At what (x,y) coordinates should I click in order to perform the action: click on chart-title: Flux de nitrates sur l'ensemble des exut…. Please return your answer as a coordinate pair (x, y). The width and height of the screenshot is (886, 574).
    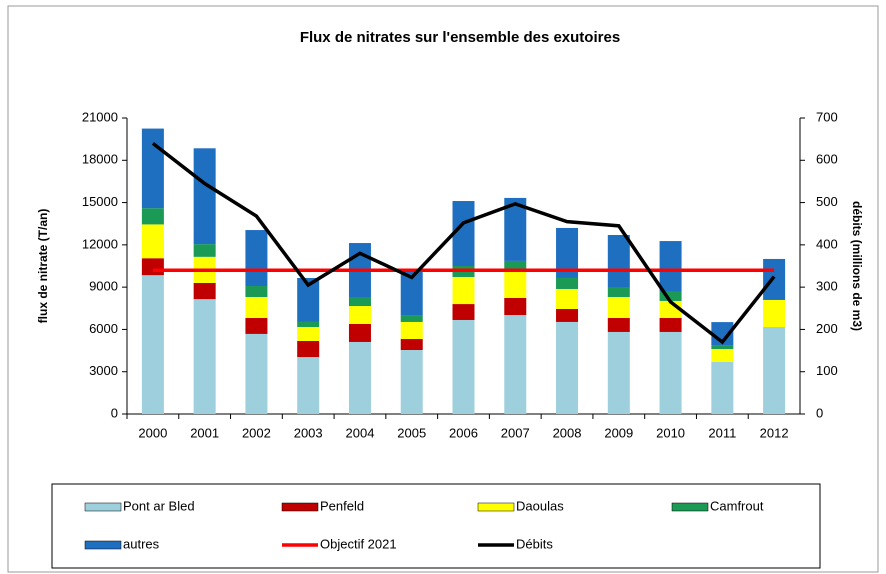
    Looking at the image, I should click on (460, 37).